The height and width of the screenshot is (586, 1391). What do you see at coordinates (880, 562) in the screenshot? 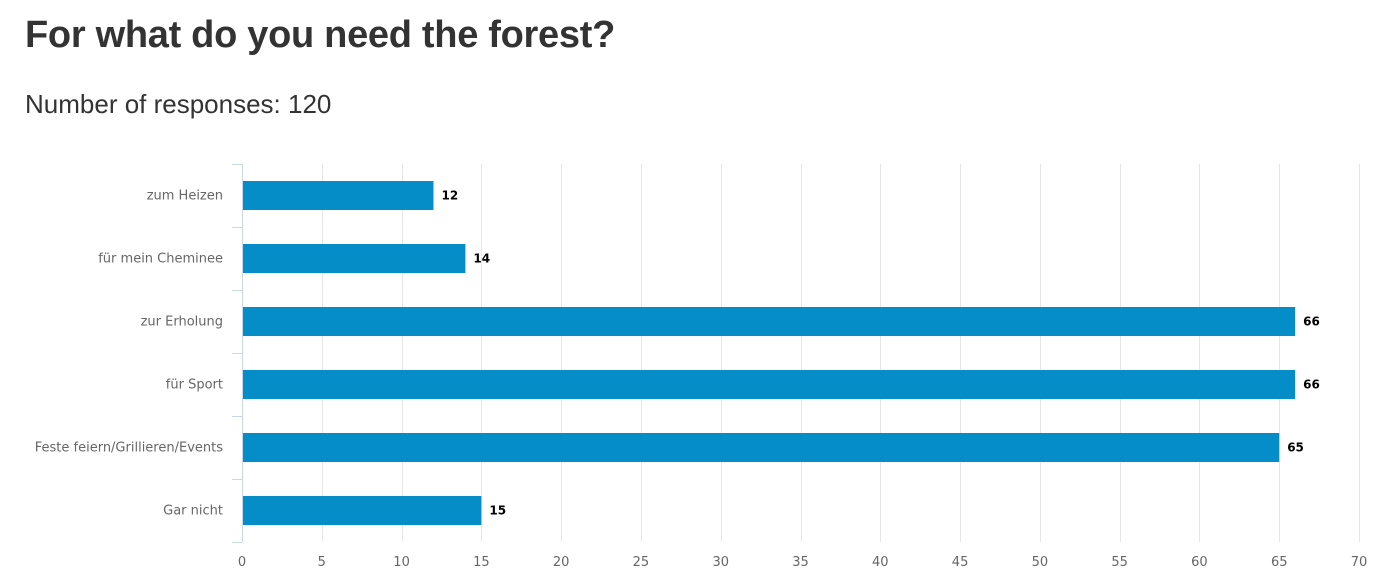
I see `x-tick-label: 40` at bounding box center [880, 562].